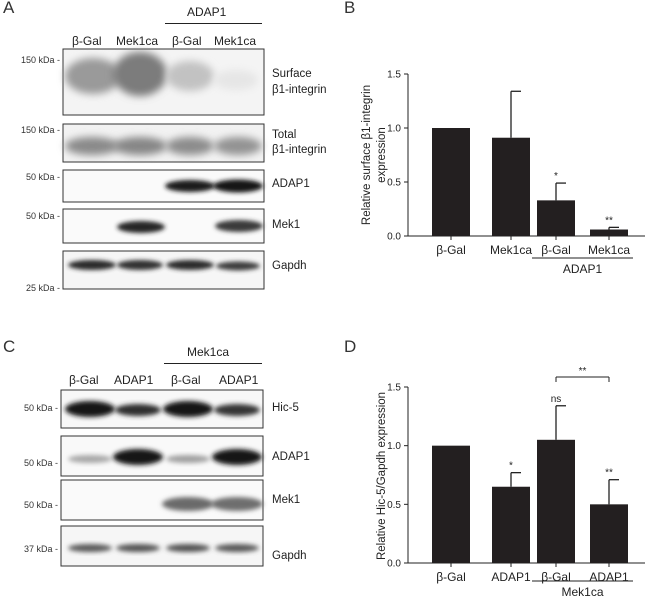 The width and height of the screenshot is (658, 605). I want to click on blot-a-row-adap1, so click(163, 186).